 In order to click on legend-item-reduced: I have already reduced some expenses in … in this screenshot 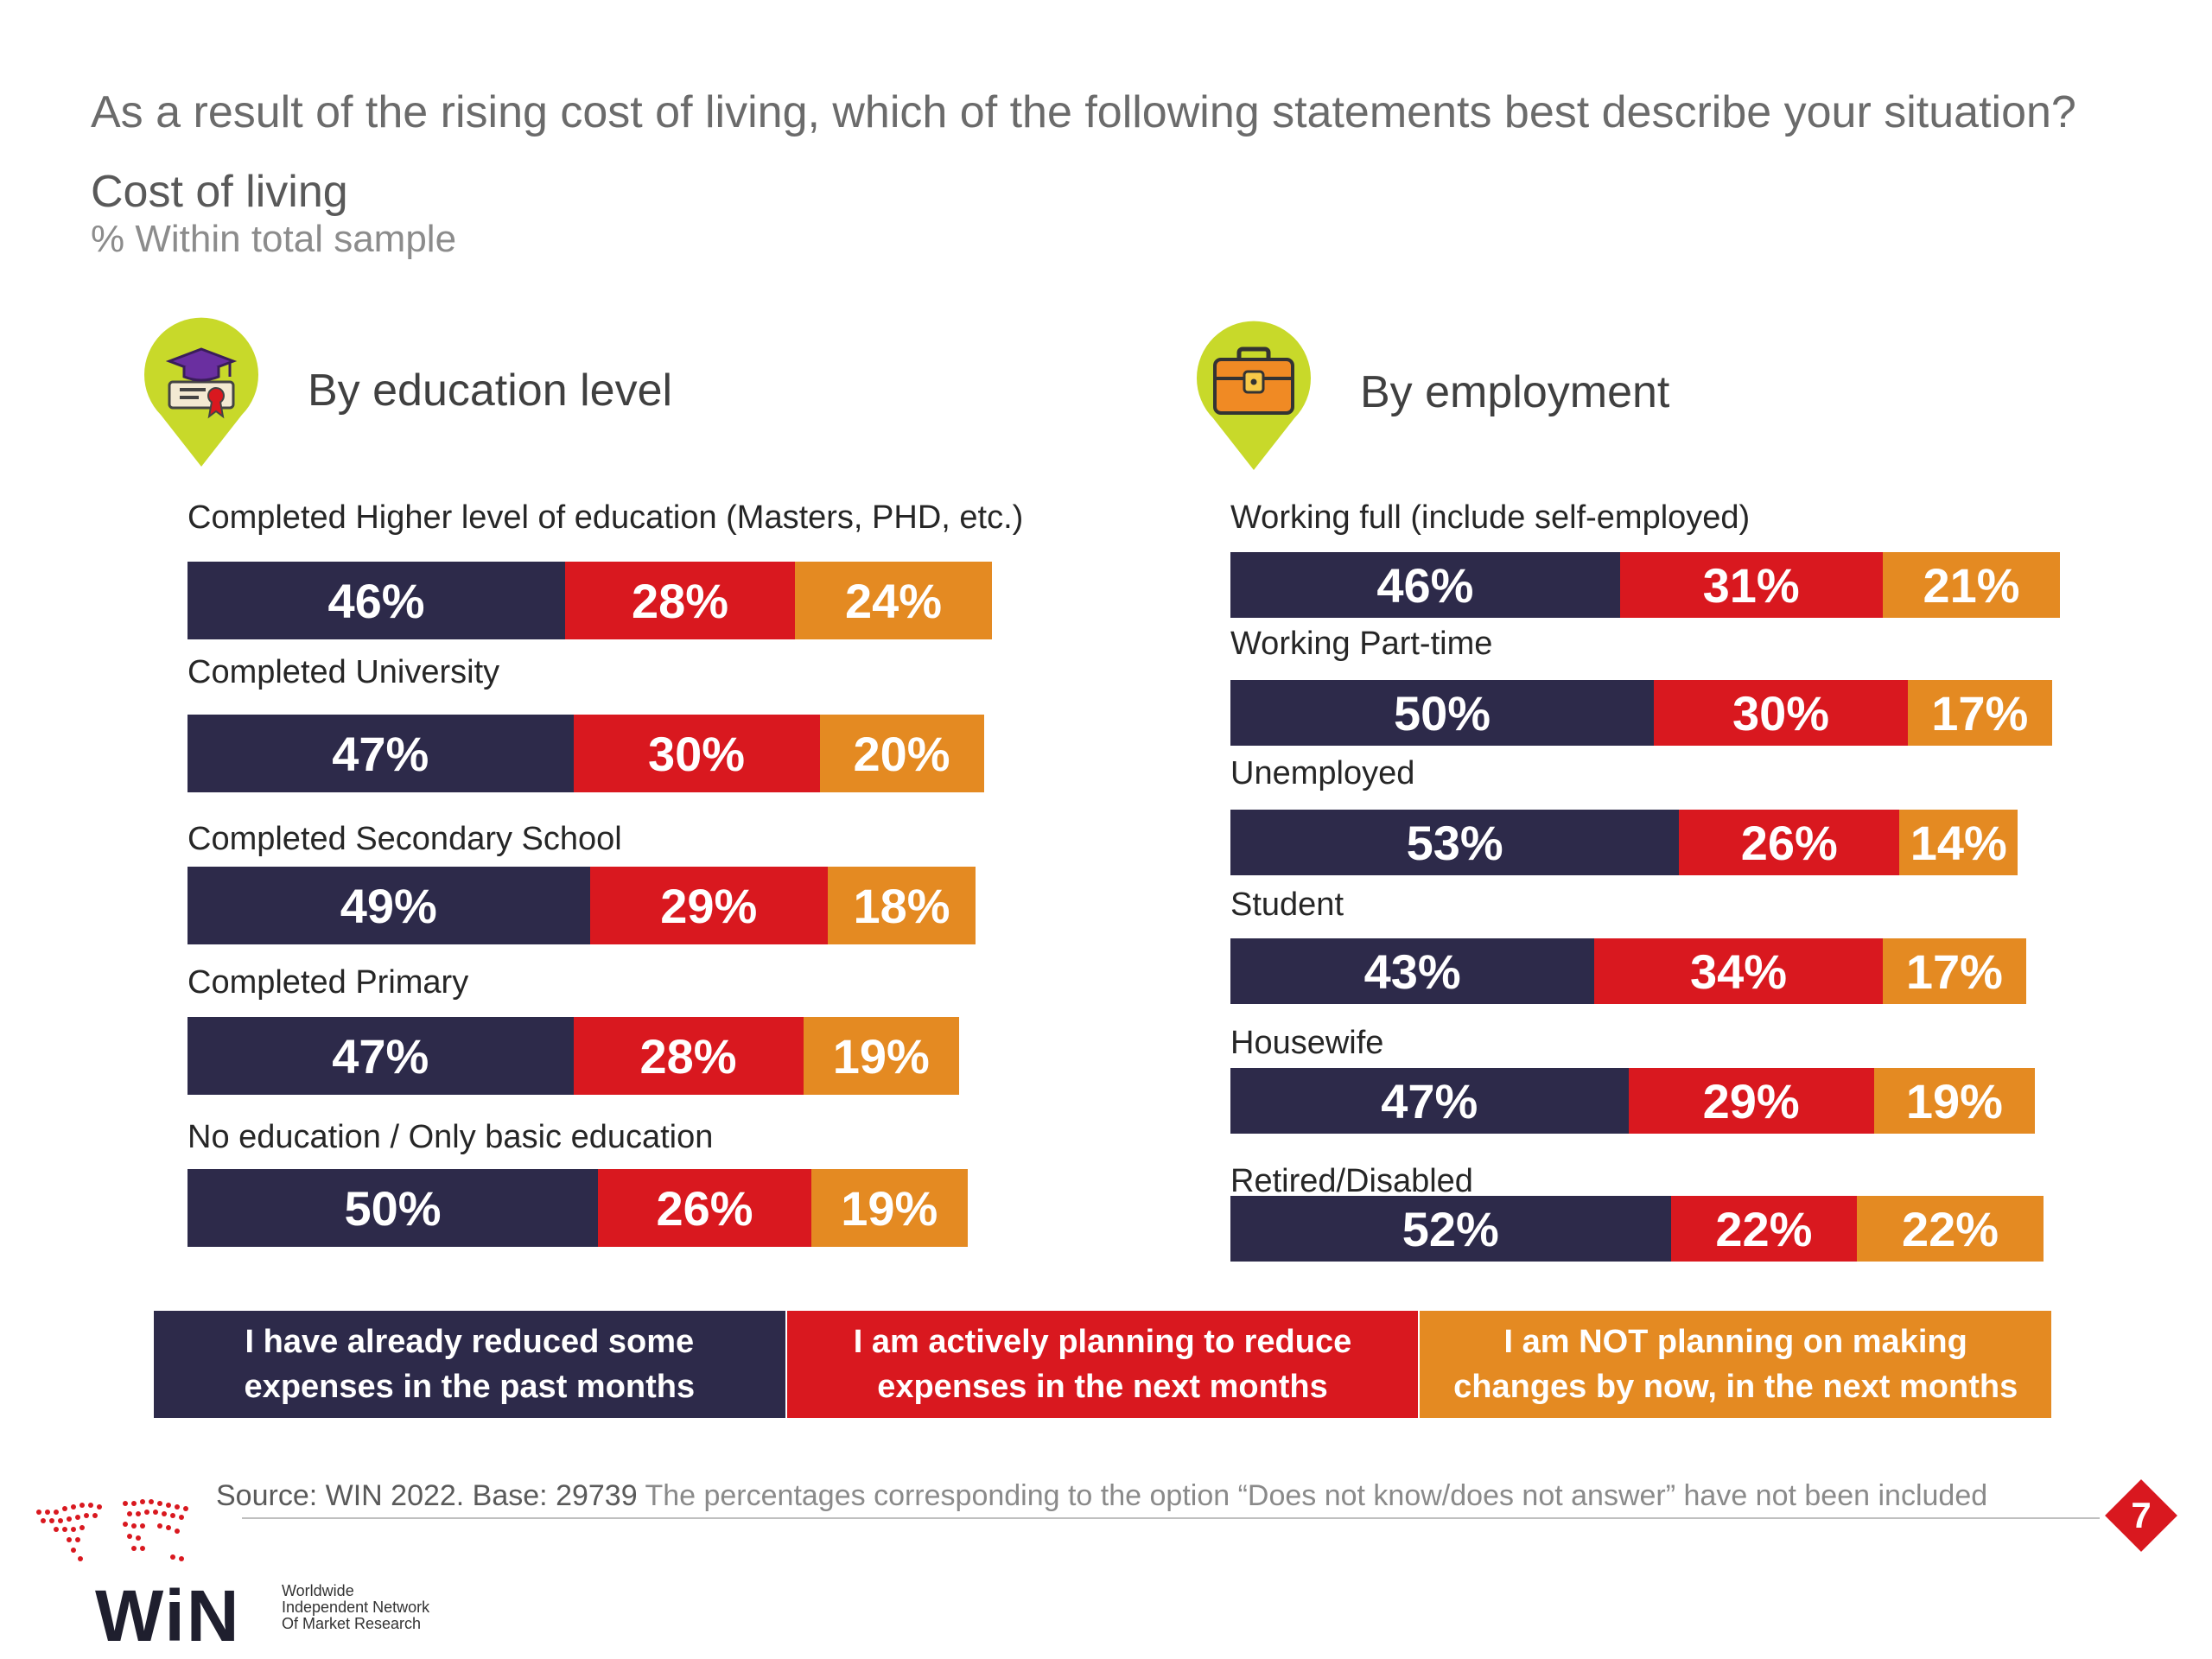, I will do `click(471, 1364)`.